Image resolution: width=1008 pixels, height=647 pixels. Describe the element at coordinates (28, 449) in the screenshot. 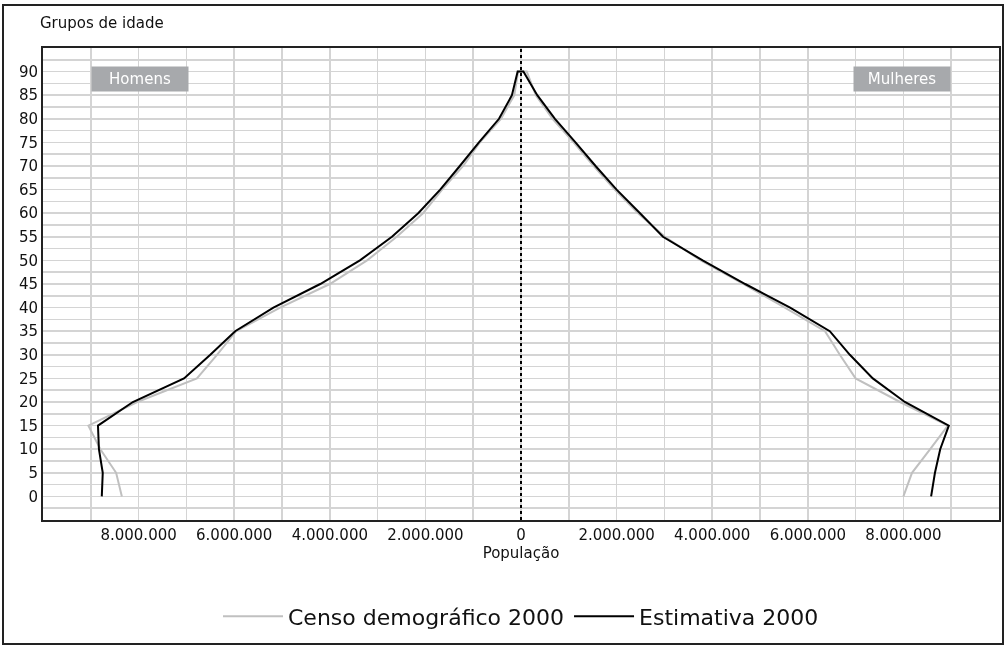

I see `y-tick-label: 10` at that location.